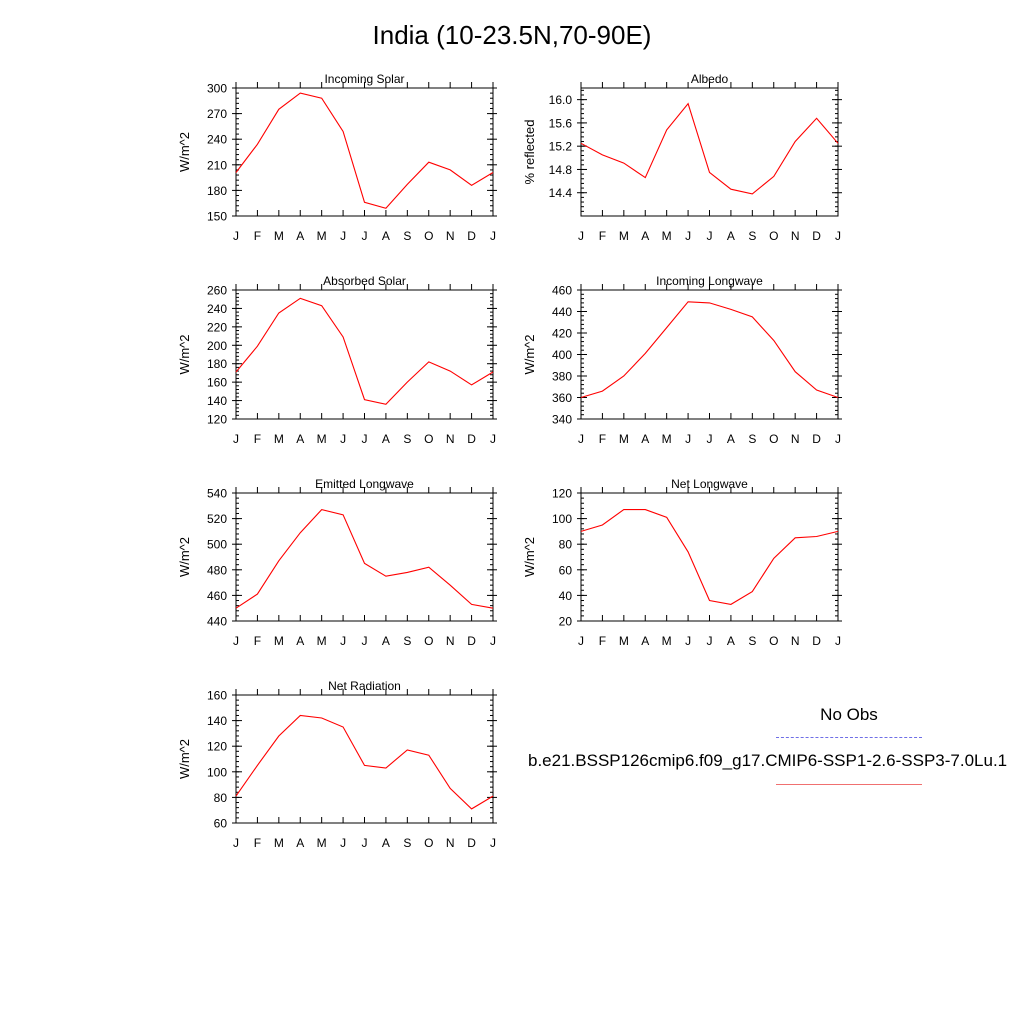  What do you see at coordinates (566, 570) in the screenshot?
I see `panel-6-ytick-label: 60` at bounding box center [566, 570].